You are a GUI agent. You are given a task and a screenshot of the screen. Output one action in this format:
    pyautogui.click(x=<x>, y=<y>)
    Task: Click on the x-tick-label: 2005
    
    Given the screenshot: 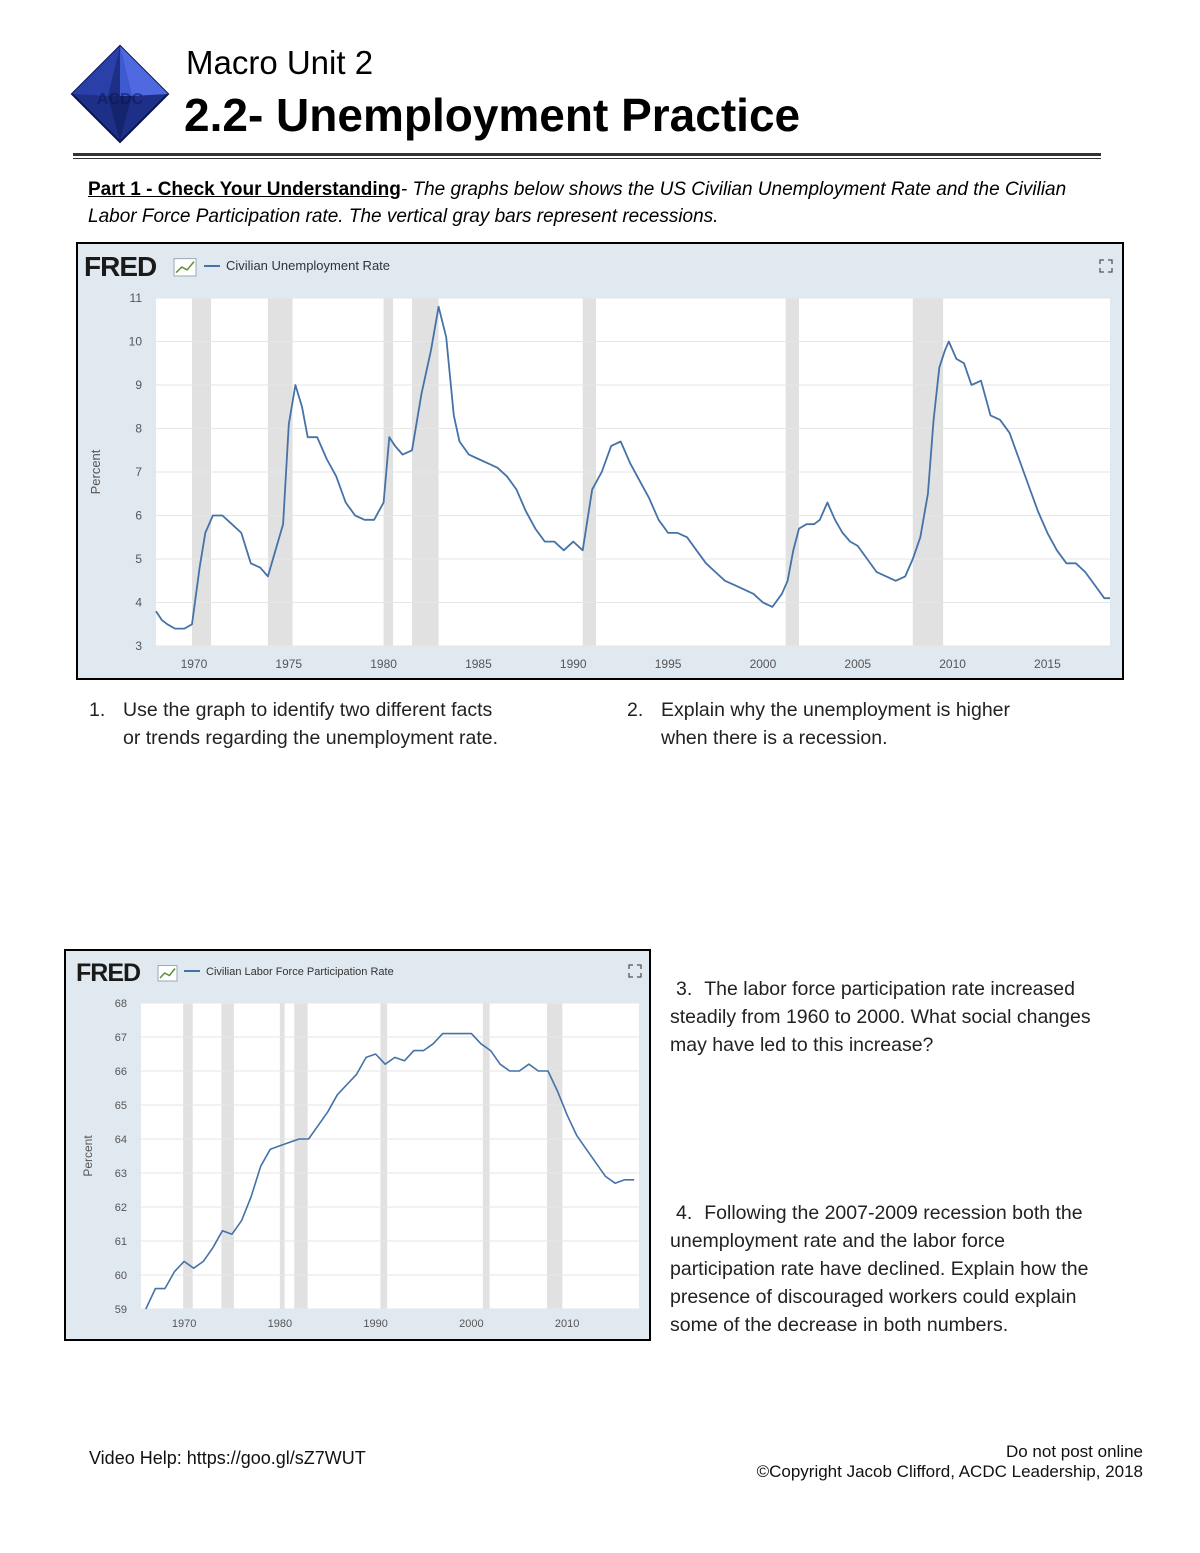 What is the action you would take?
    pyautogui.click(x=857, y=664)
    